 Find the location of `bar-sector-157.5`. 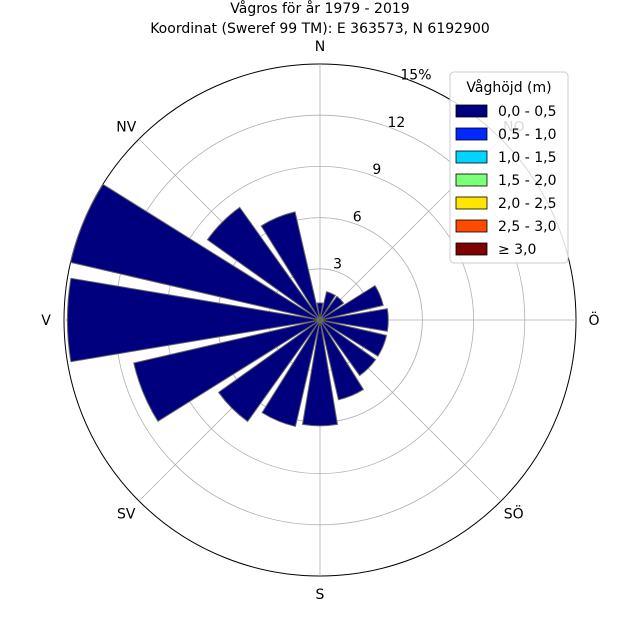

bar-sector-157.5 is located at coordinates (342, 360).